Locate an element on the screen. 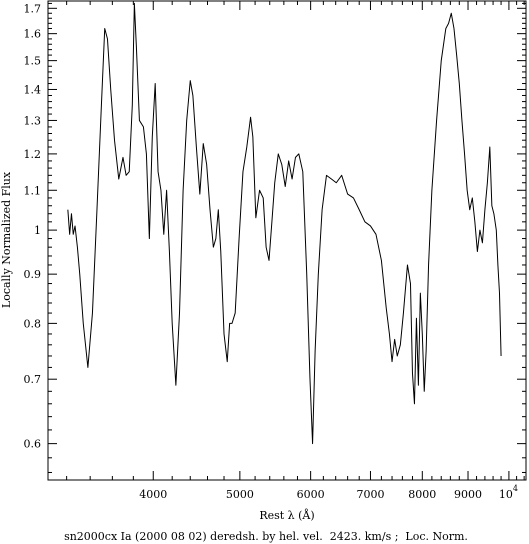 Image resolution: width=529 pixels, height=544 pixels. x-tick-label: 6000 is located at coordinates (311, 494).